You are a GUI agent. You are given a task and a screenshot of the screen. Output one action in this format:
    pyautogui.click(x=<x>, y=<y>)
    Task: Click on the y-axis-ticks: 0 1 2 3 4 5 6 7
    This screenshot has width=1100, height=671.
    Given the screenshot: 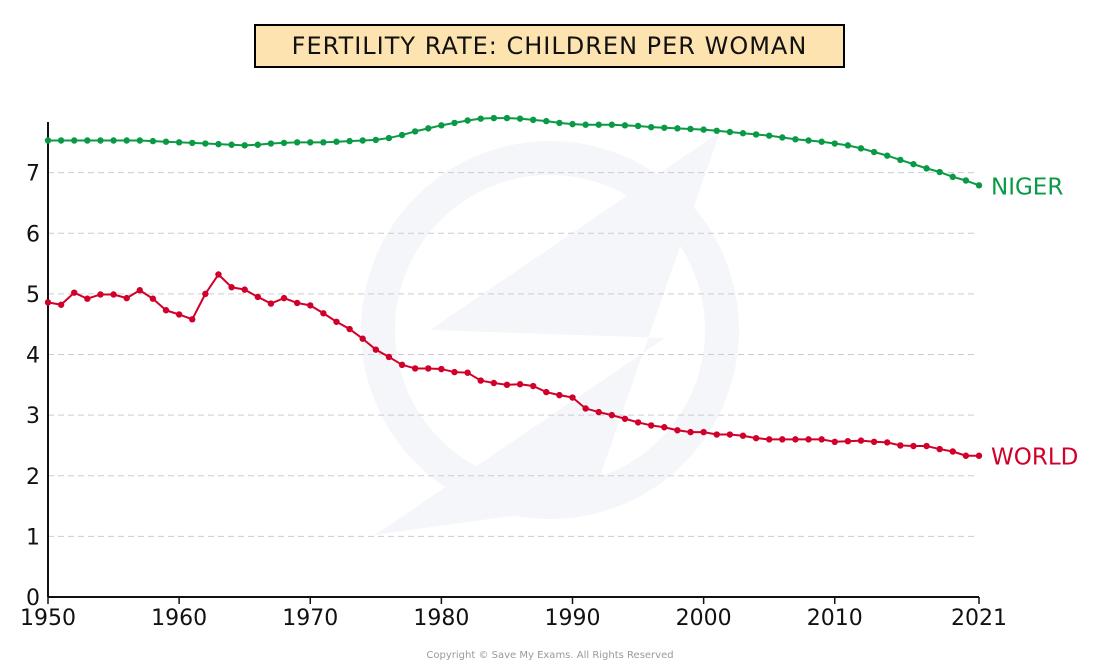 What is the action you would take?
    pyautogui.click(x=33, y=386)
    